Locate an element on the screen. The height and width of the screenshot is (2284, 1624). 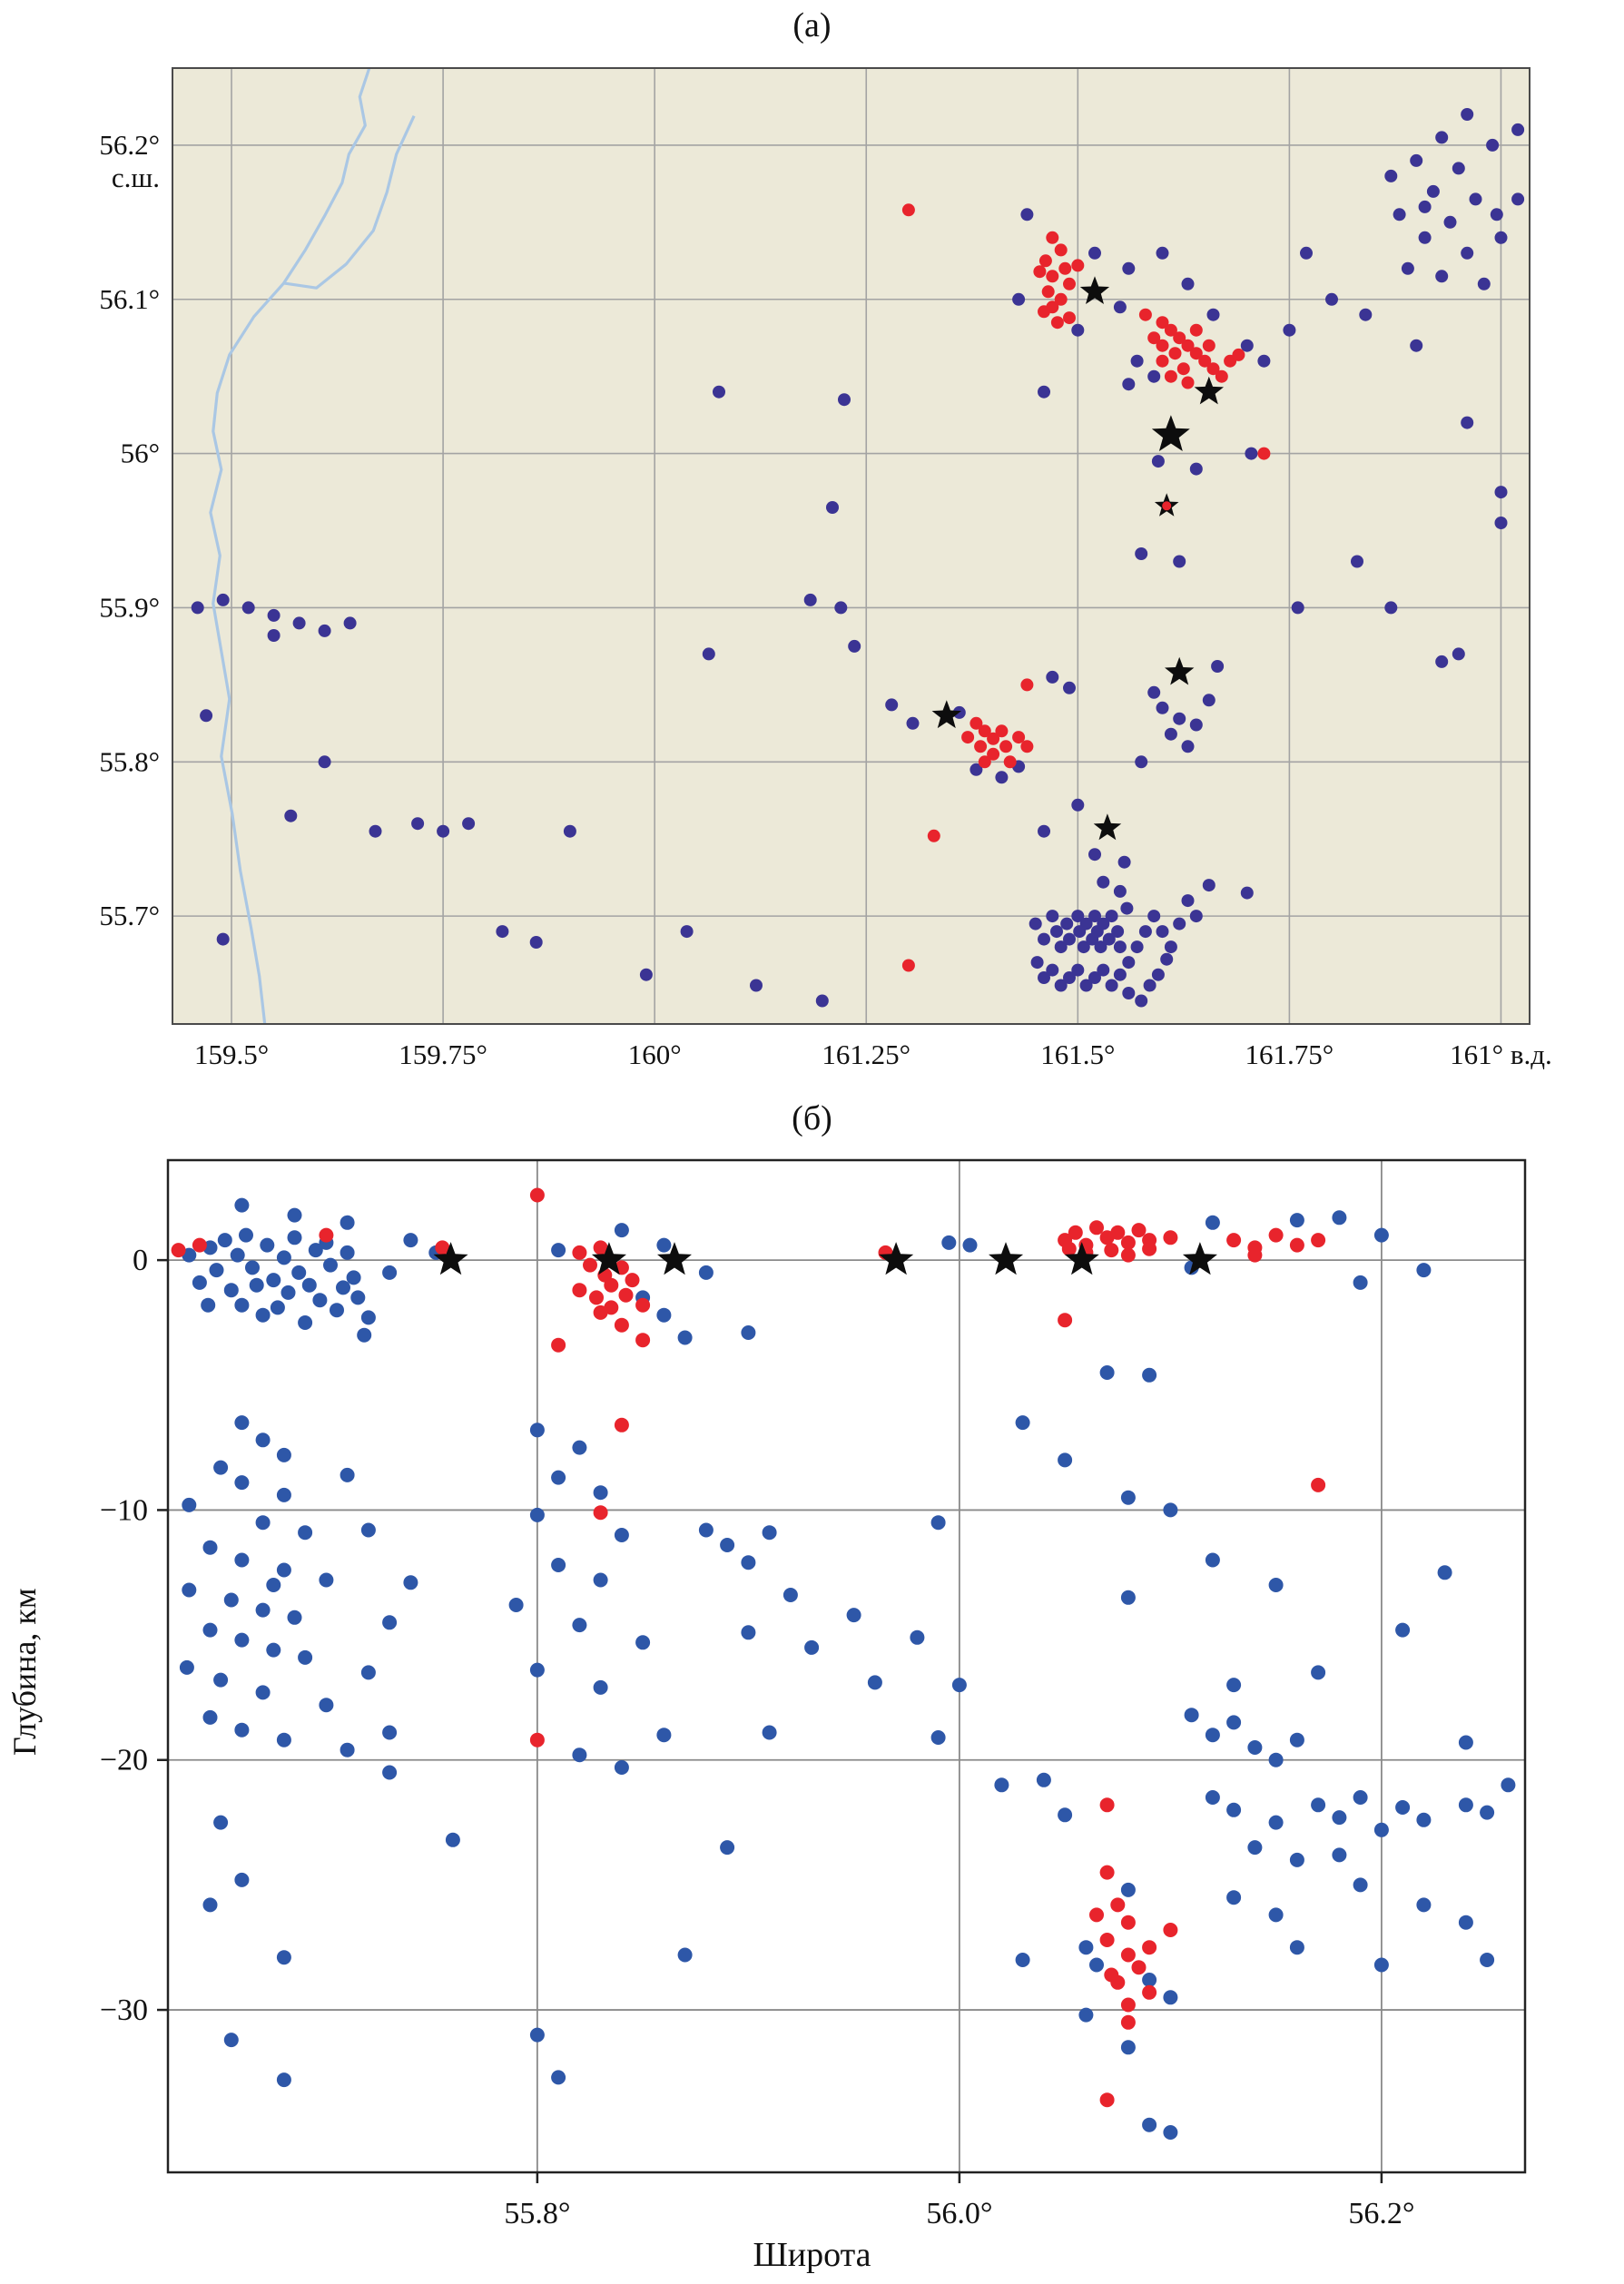
profile-y-tick-labels: 0 −10 −20 −30 is located at coordinates (124, 1635).